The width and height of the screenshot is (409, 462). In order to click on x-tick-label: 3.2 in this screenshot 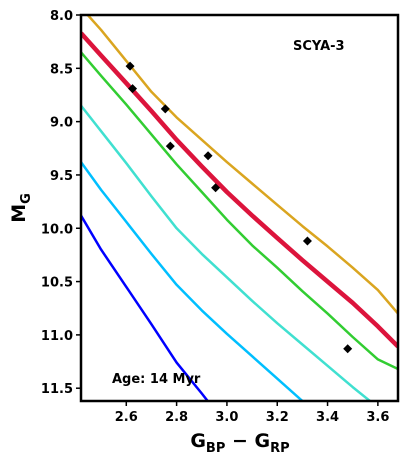, I will do `click(277, 417)`.